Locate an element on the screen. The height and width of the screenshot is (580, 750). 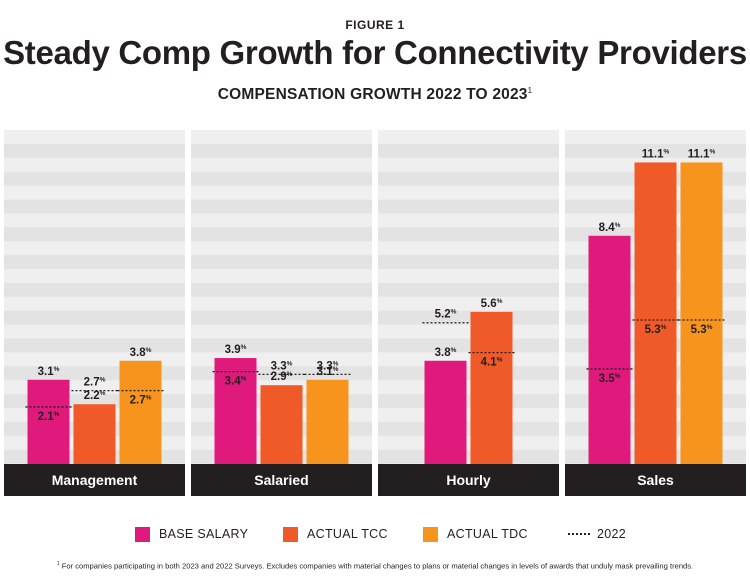
bar-salaried-actual-tcc is located at coordinates (281, 424).